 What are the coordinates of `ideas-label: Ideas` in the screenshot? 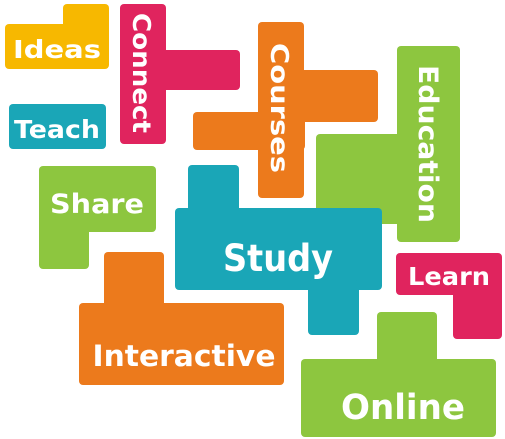 It's located at (57, 49).